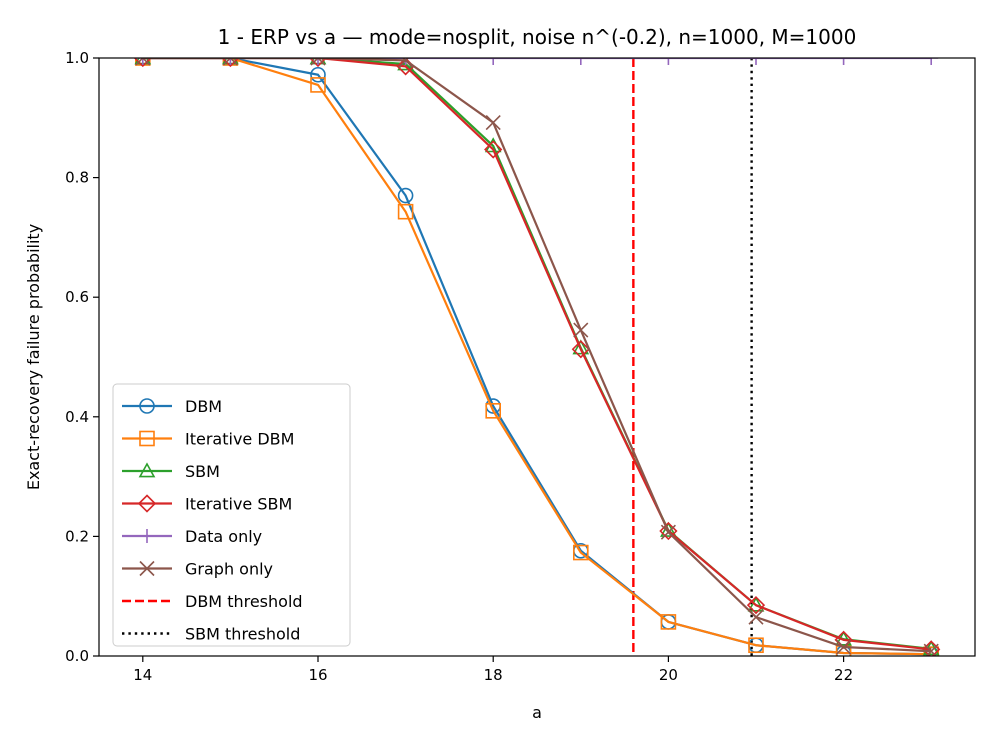 This screenshot has height=747, width=996. I want to click on legend-label: Iterative SBM, so click(238, 504).